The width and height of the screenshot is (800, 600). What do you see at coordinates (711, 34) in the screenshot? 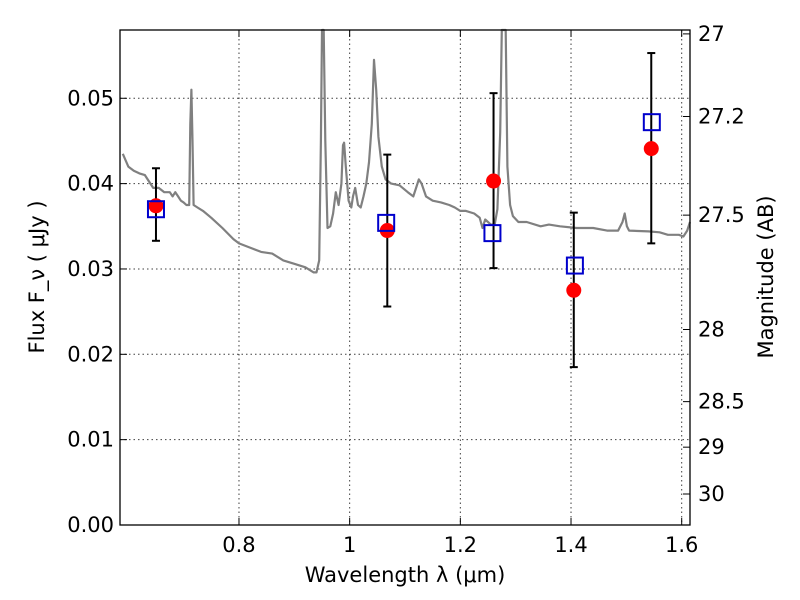
I see `y2-tick-label: 27` at bounding box center [711, 34].